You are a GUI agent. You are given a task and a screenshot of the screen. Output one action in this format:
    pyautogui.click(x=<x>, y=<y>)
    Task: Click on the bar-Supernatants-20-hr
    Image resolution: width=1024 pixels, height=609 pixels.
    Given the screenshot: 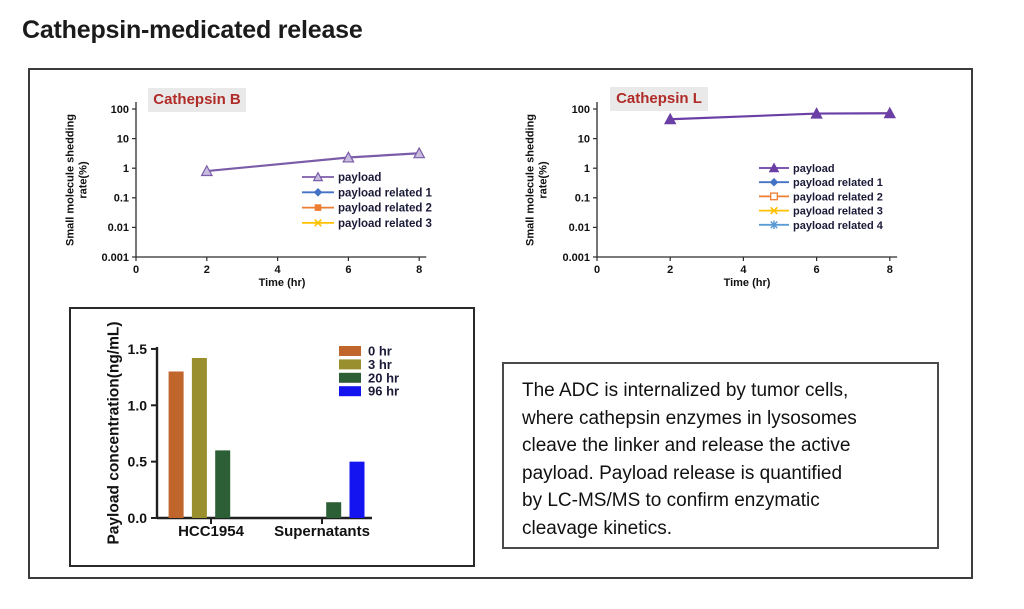 What is the action you would take?
    pyautogui.click(x=334, y=510)
    